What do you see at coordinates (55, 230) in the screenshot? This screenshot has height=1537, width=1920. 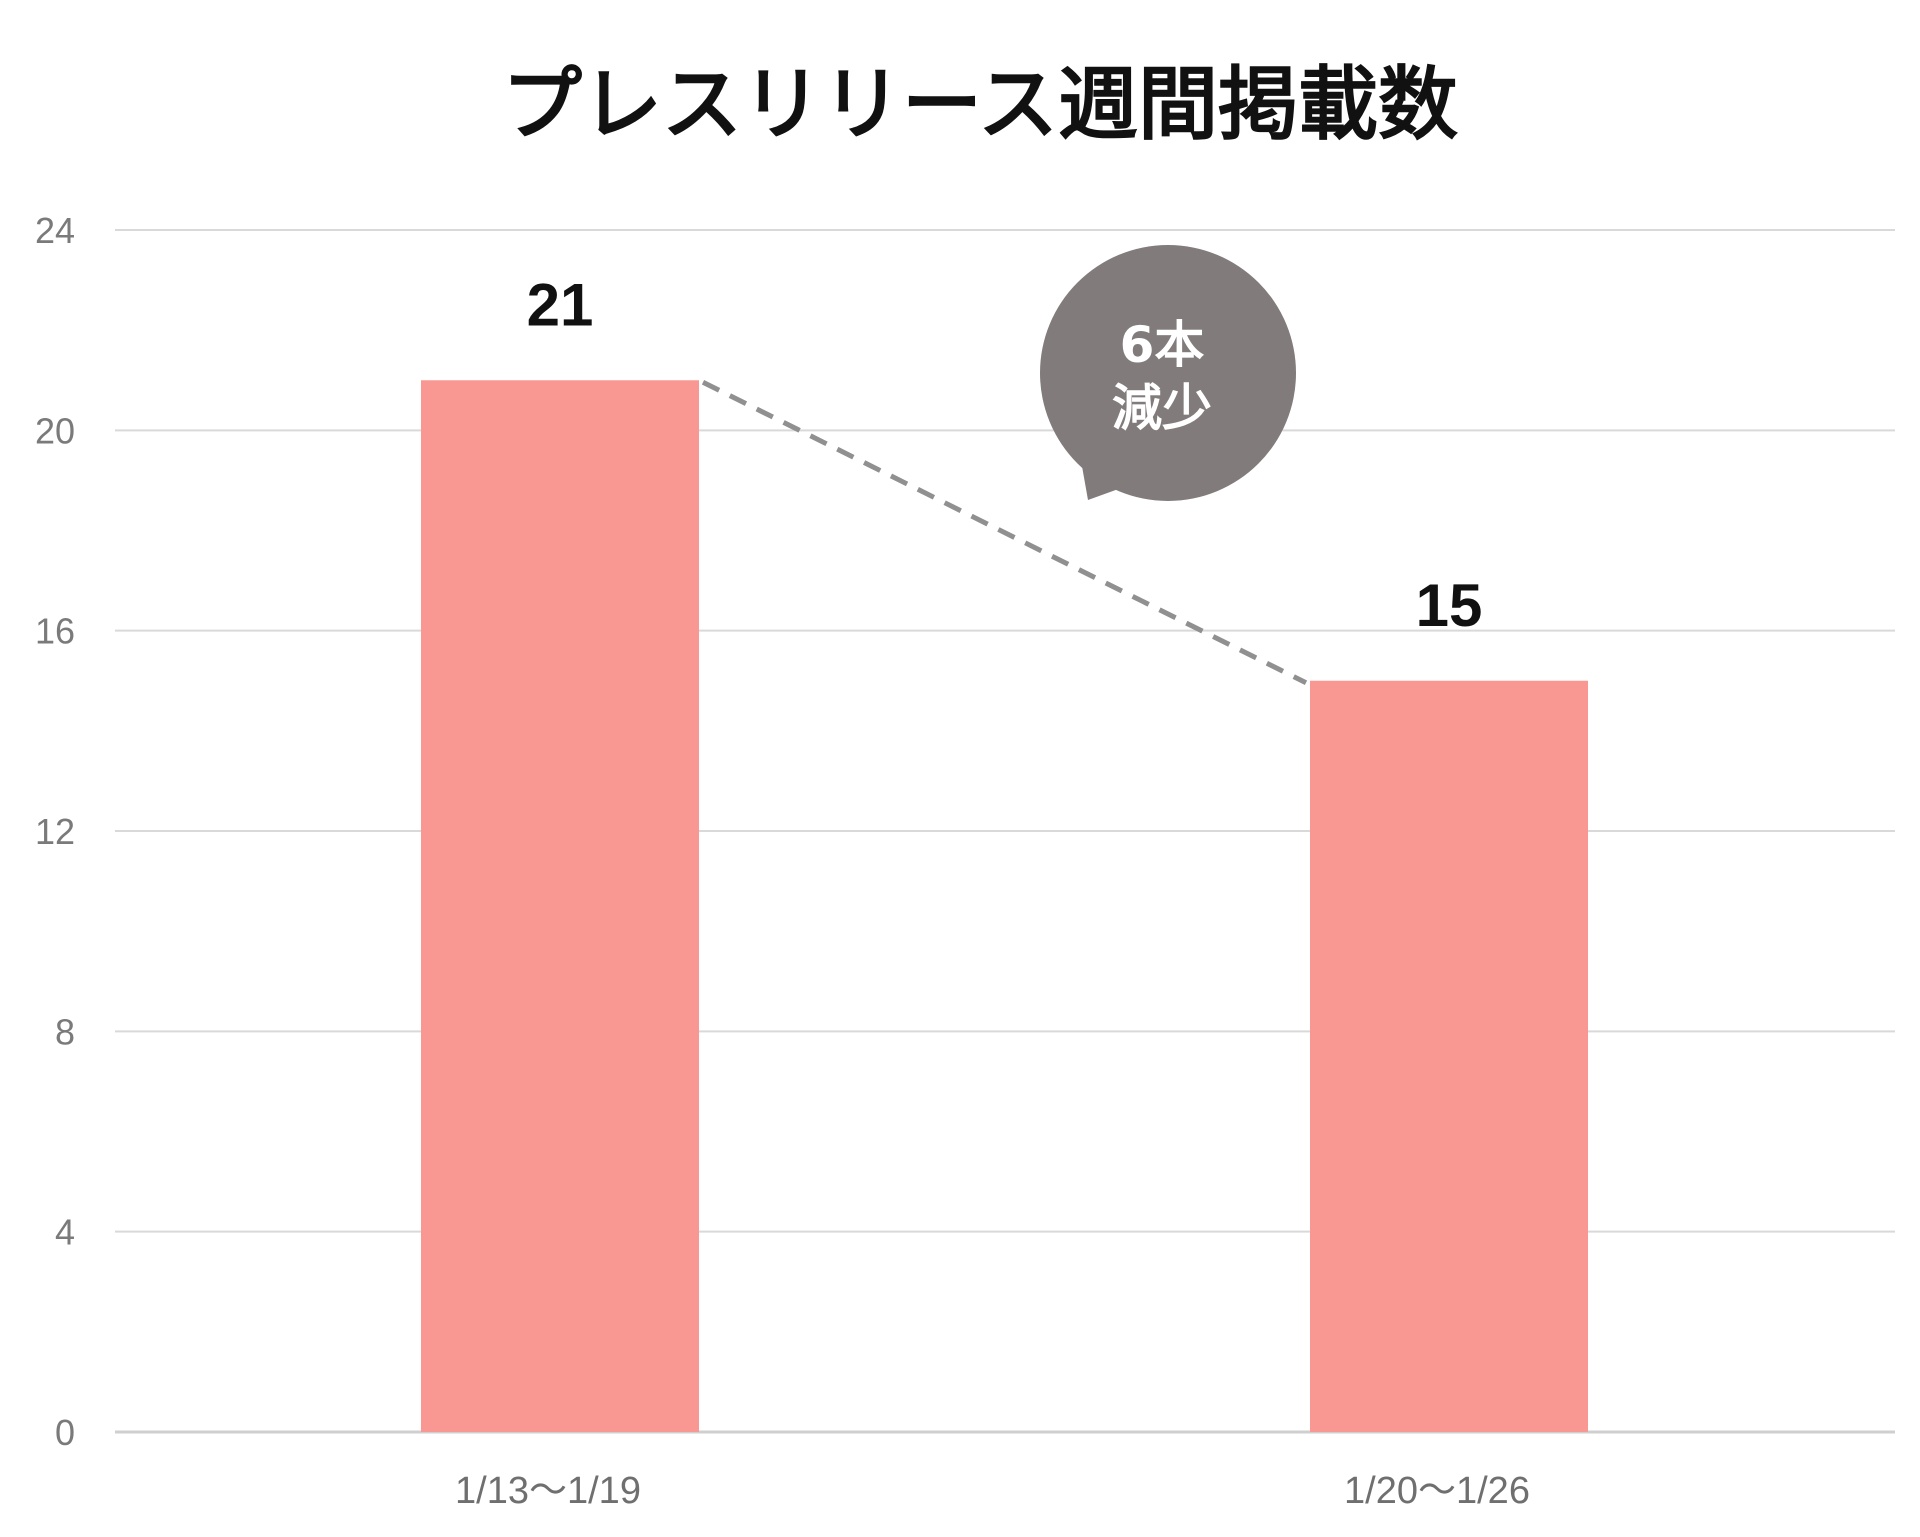 I see `y-tick-label: 24` at bounding box center [55, 230].